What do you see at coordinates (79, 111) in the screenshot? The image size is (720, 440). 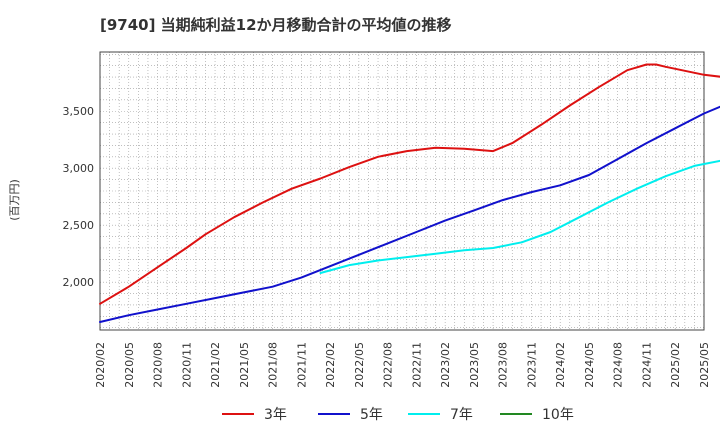 I see `y-tick-label: 3,500` at bounding box center [79, 111].